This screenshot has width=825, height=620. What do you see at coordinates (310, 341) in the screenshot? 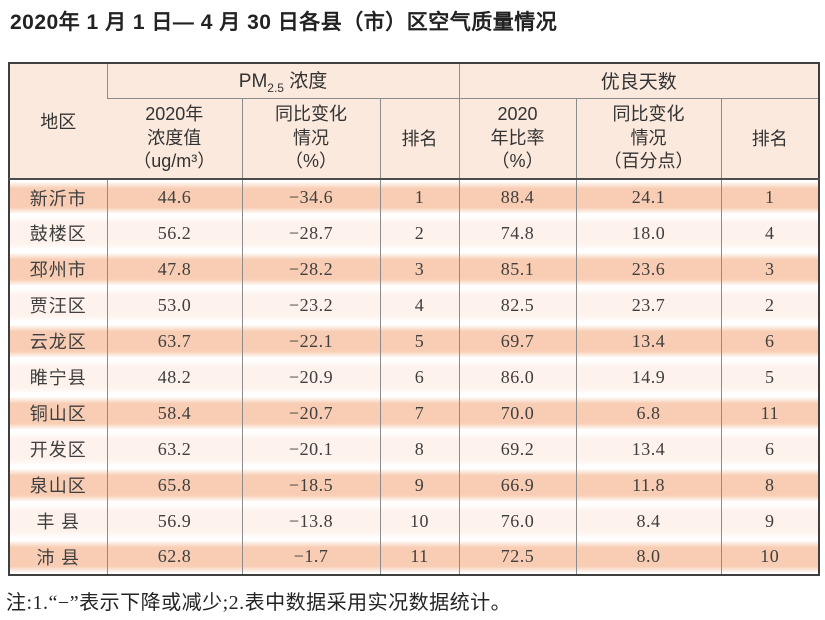
I see `pm-change-cell: −22.1` at bounding box center [310, 341].